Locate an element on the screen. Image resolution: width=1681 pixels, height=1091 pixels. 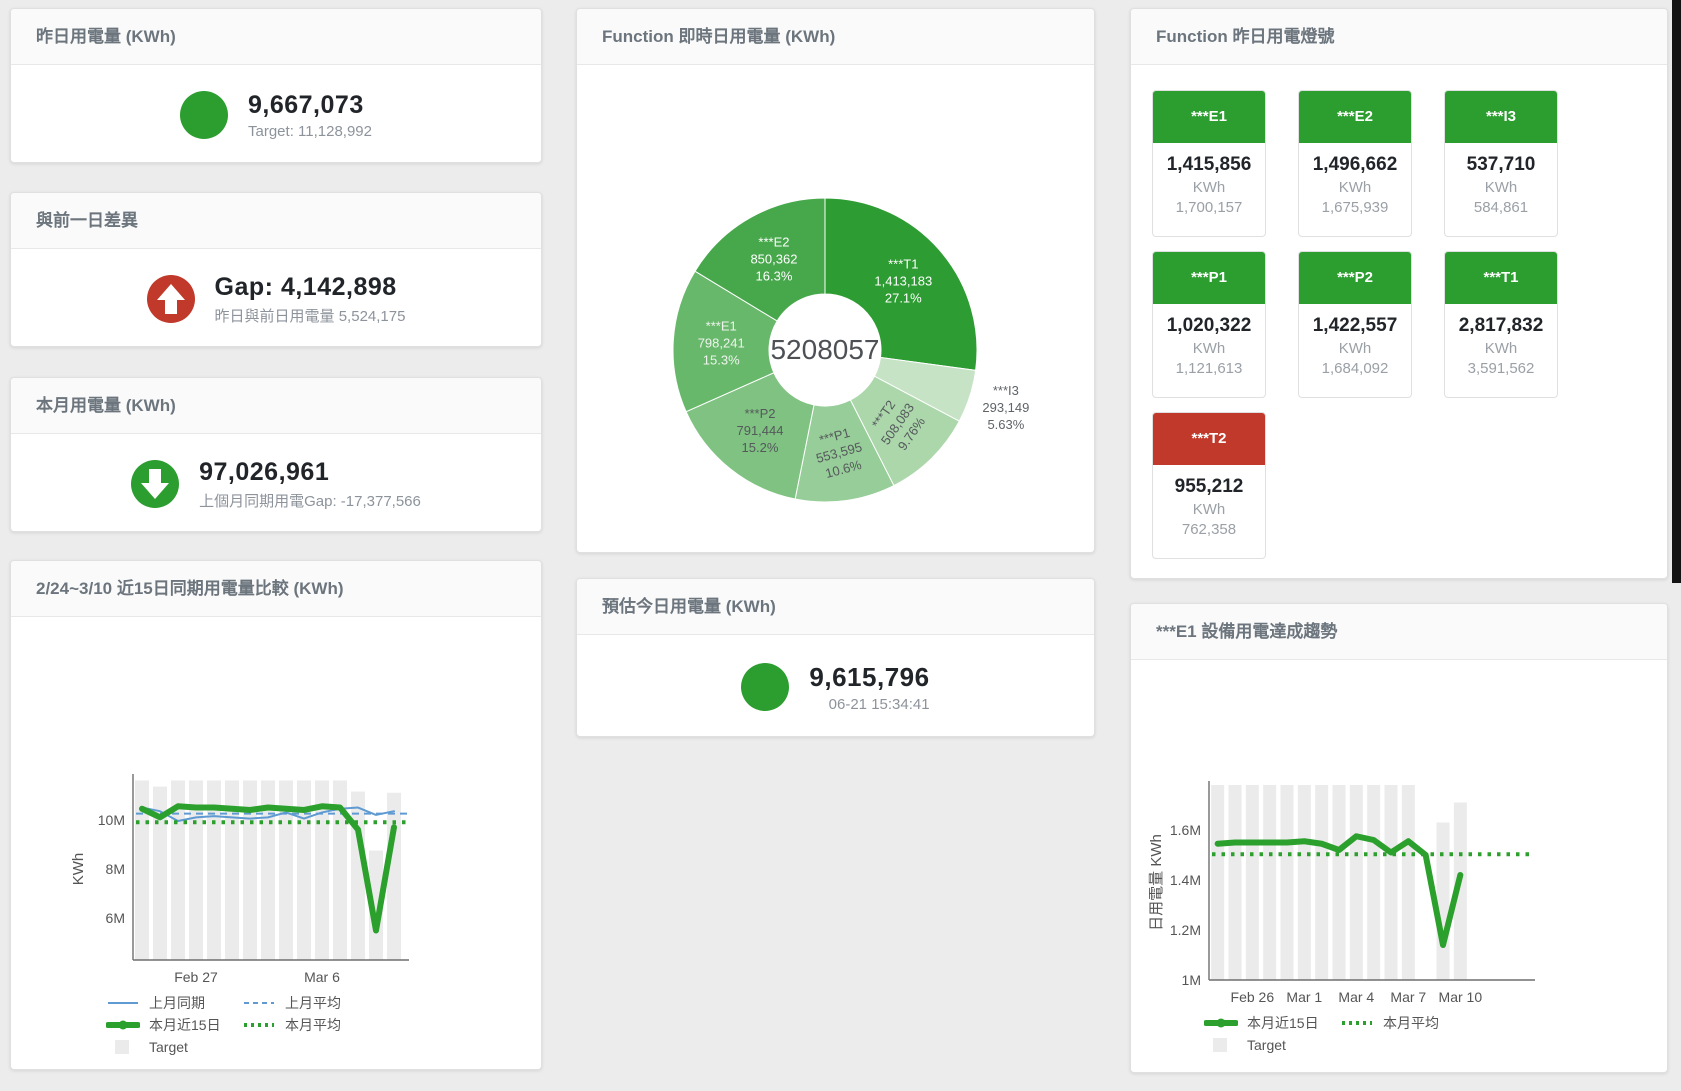
legend-thick-icon is located at coordinates (1221, 1023).